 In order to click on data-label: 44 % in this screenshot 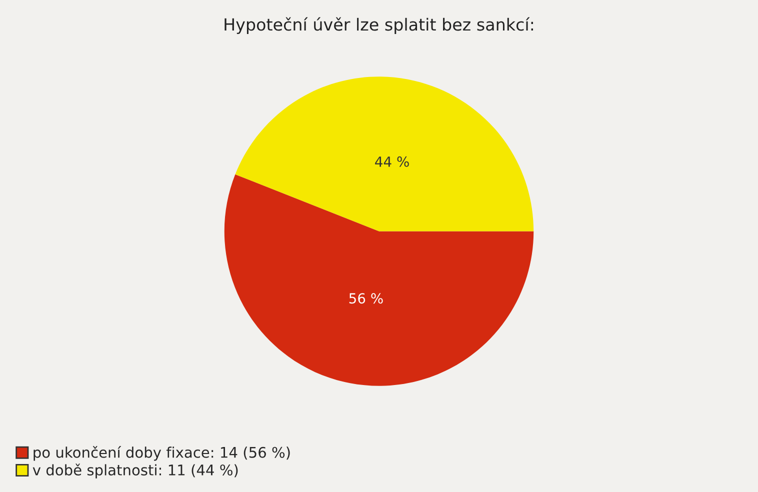, I will do `click(392, 161)`.